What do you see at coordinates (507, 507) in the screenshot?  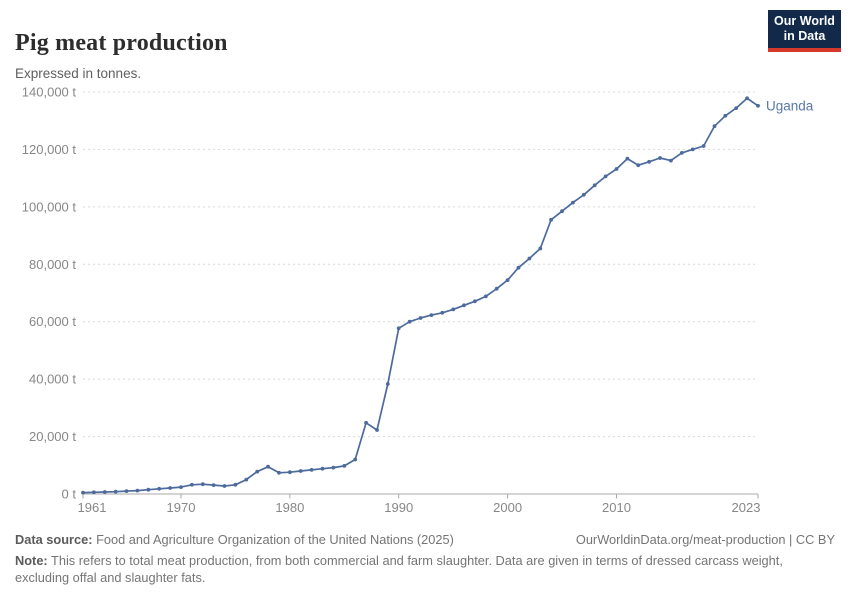 I see `x-tick-label: 2000` at bounding box center [507, 507].